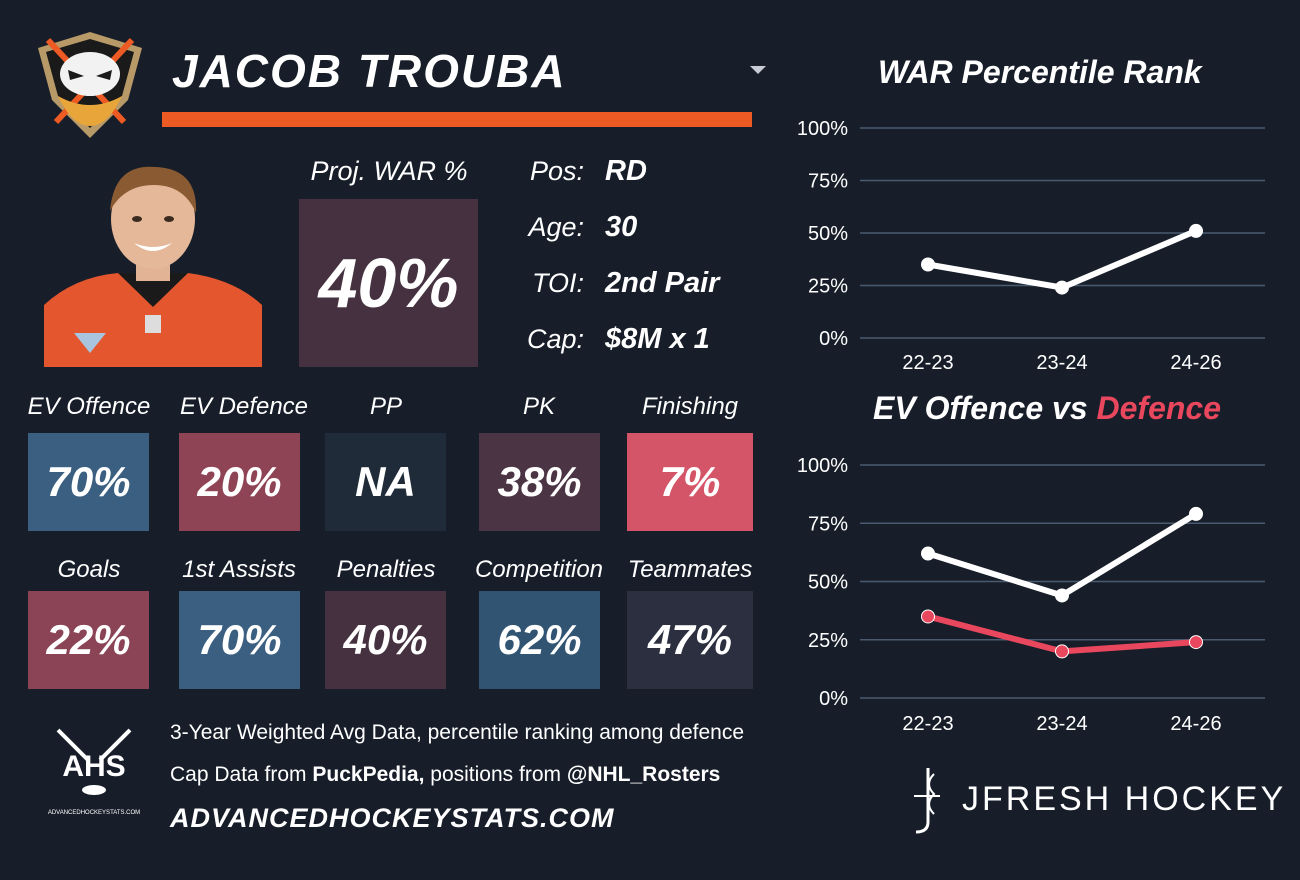 This screenshot has width=1300, height=880. What do you see at coordinates (539, 569) in the screenshot?
I see `tile-label-competition: Competition` at bounding box center [539, 569].